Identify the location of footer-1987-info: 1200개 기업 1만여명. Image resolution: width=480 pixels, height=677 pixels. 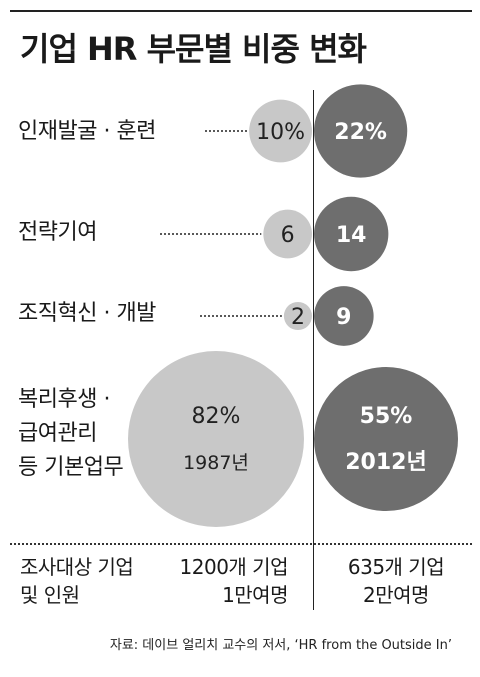
(234, 581).